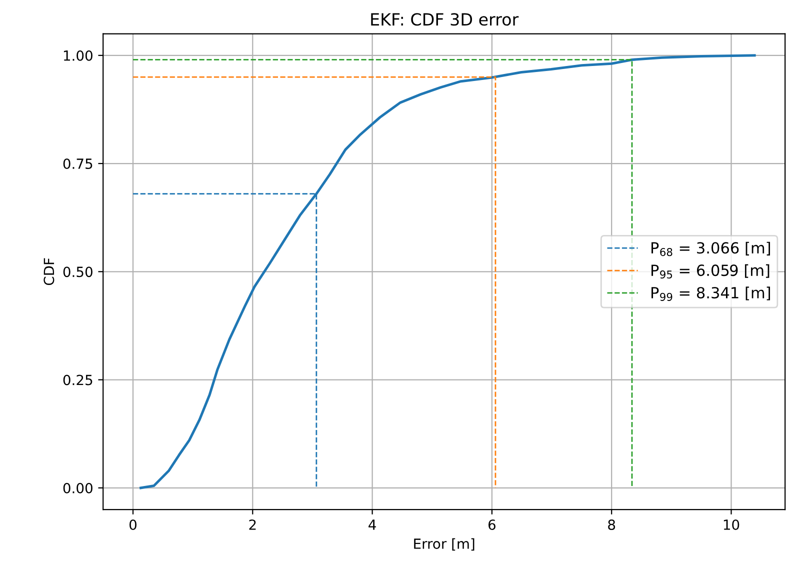 This screenshot has height=563, width=793. What do you see at coordinates (492, 524) in the screenshot?
I see `x-tick-label: 6` at bounding box center [492, 524].